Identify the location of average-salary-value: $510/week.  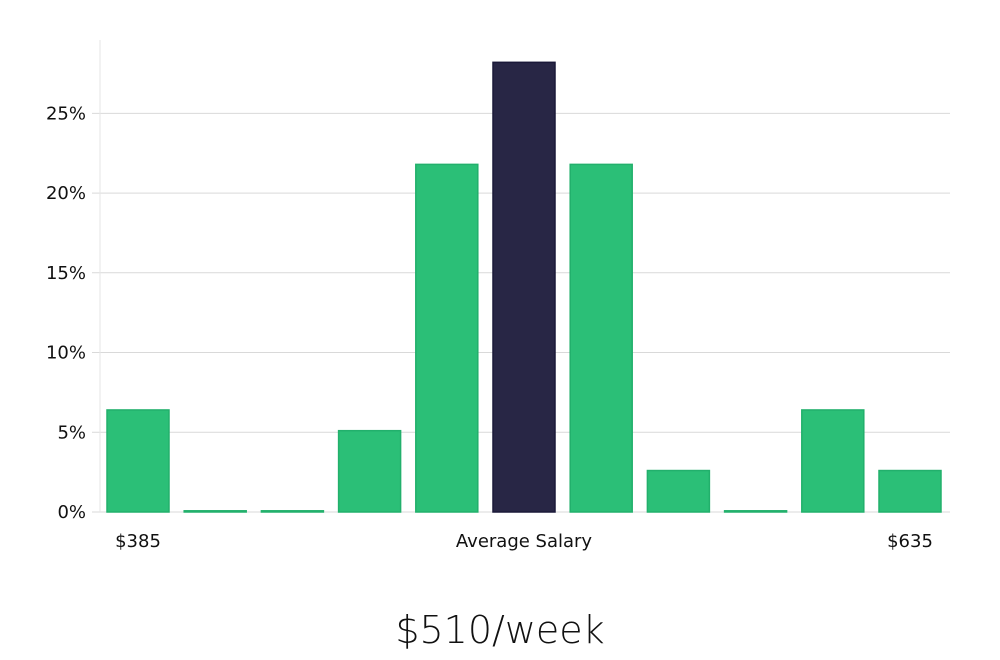
(500, 630).